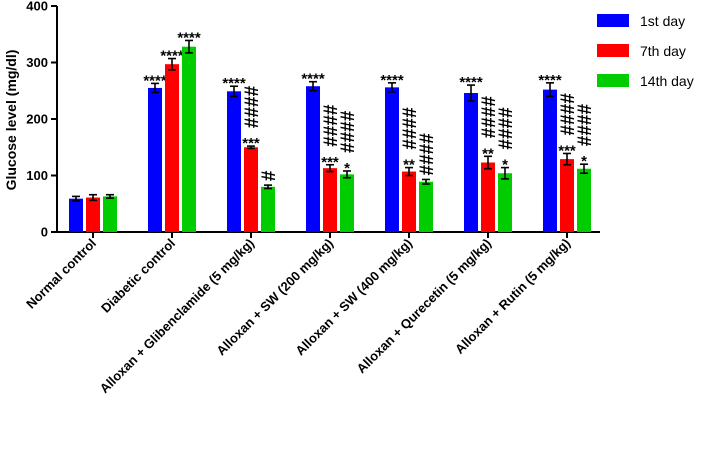  I want to click on significance-hash: #, so click(269, 175).